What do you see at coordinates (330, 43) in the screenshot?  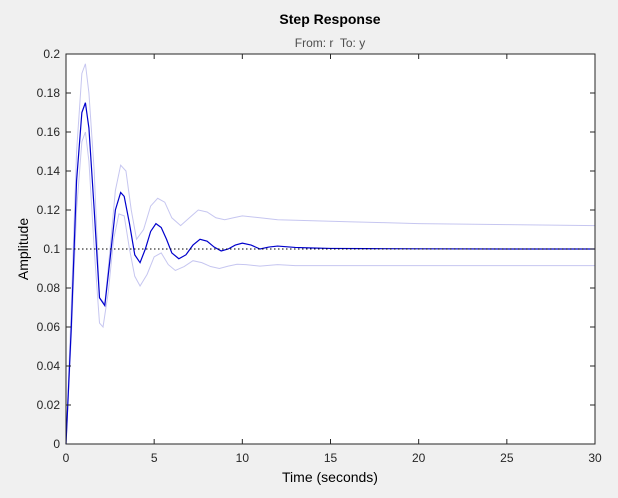 I see `chart-subtitle: From: r To: y` at bounding box center [330, 43].